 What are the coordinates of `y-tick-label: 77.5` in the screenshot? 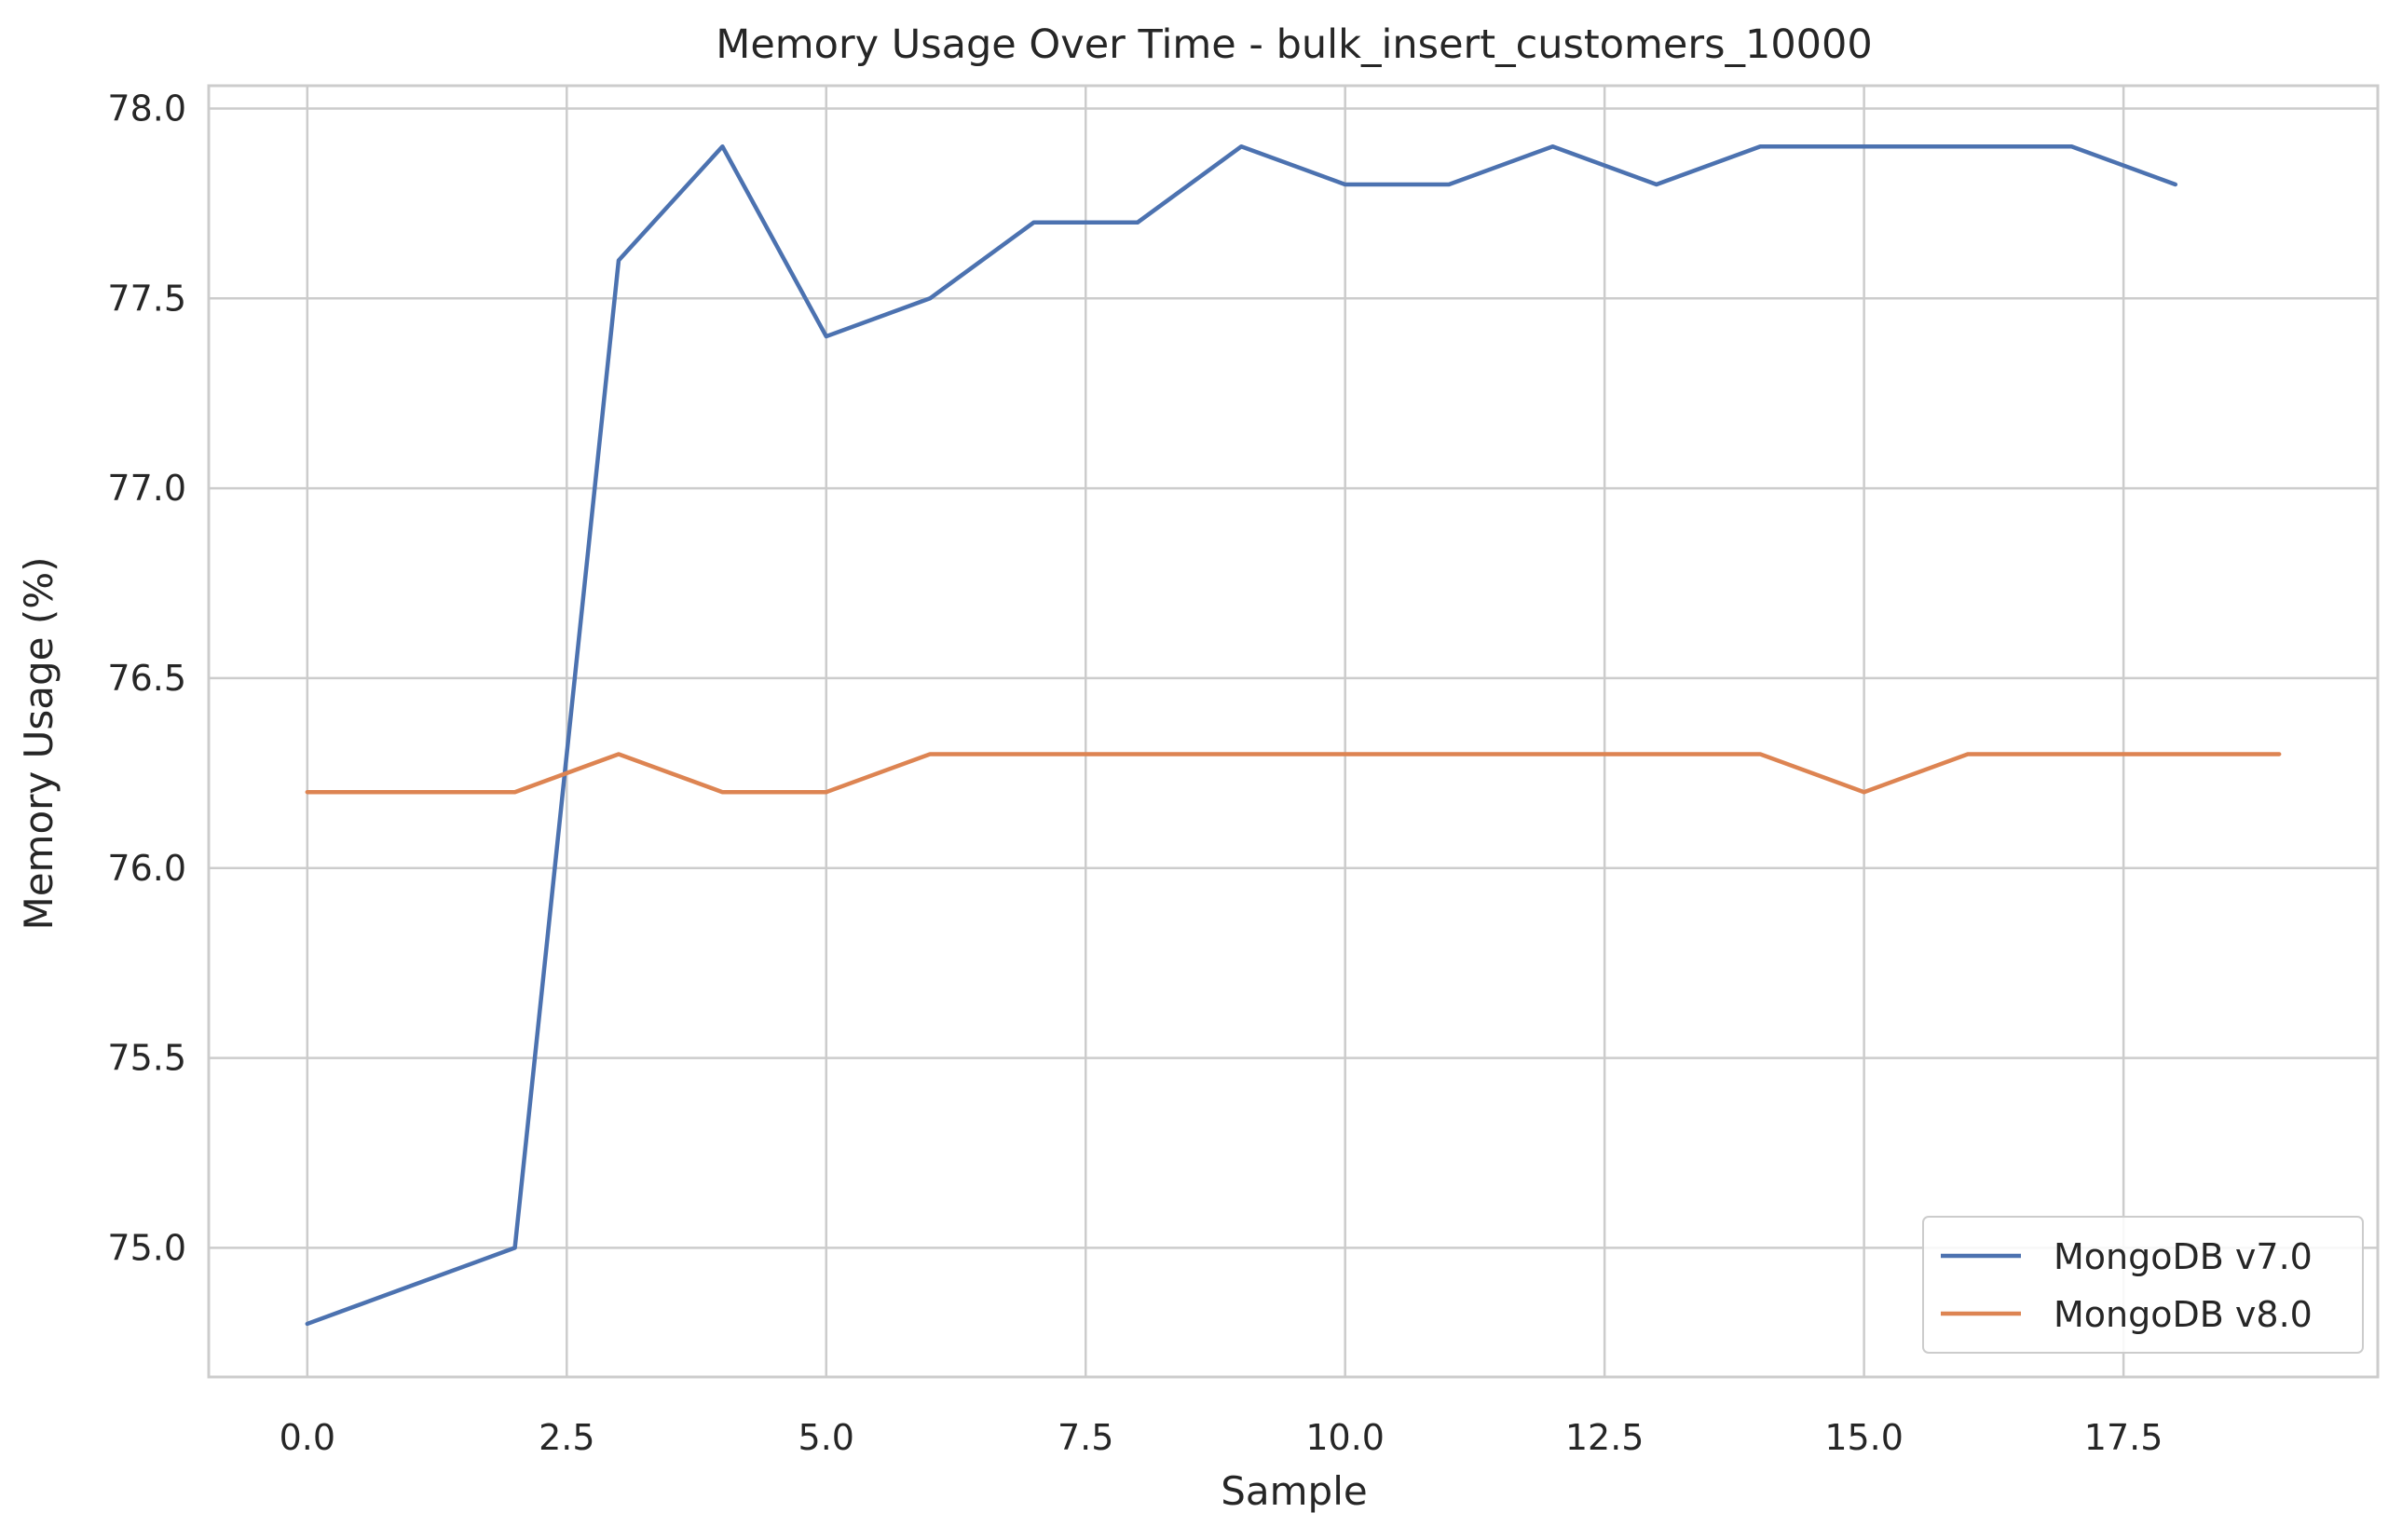 It's located at (146, 298).